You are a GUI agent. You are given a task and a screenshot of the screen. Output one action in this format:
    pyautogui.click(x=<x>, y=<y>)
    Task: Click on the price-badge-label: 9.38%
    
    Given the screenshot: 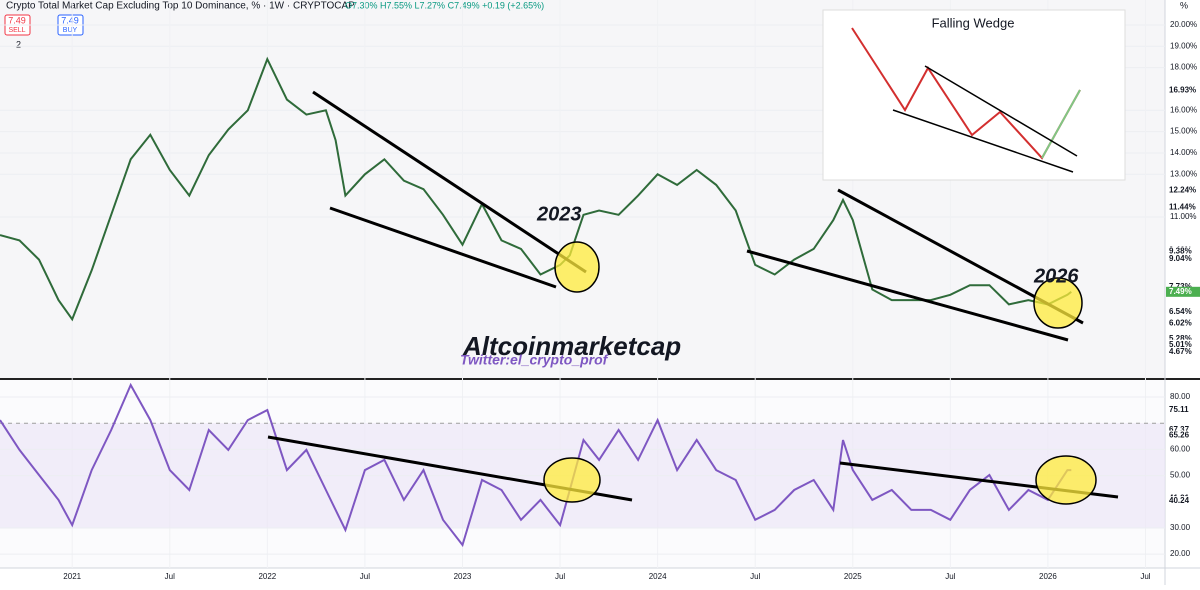 What is the action you would take?
    pyautogui.click(x=1180, y=251)
    